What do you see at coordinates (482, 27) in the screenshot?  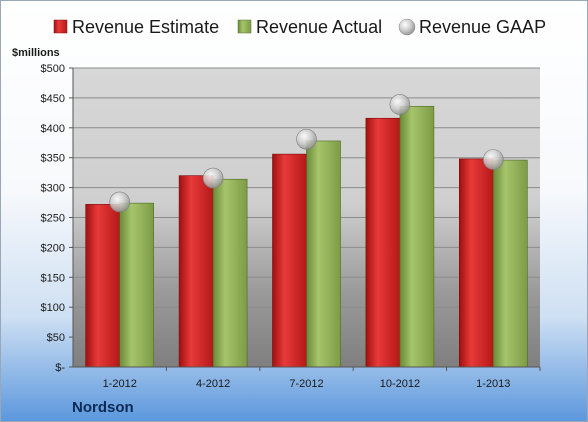 I see `legend-label-gaap: Revenue GAAP` at bounding box center [482, 27].